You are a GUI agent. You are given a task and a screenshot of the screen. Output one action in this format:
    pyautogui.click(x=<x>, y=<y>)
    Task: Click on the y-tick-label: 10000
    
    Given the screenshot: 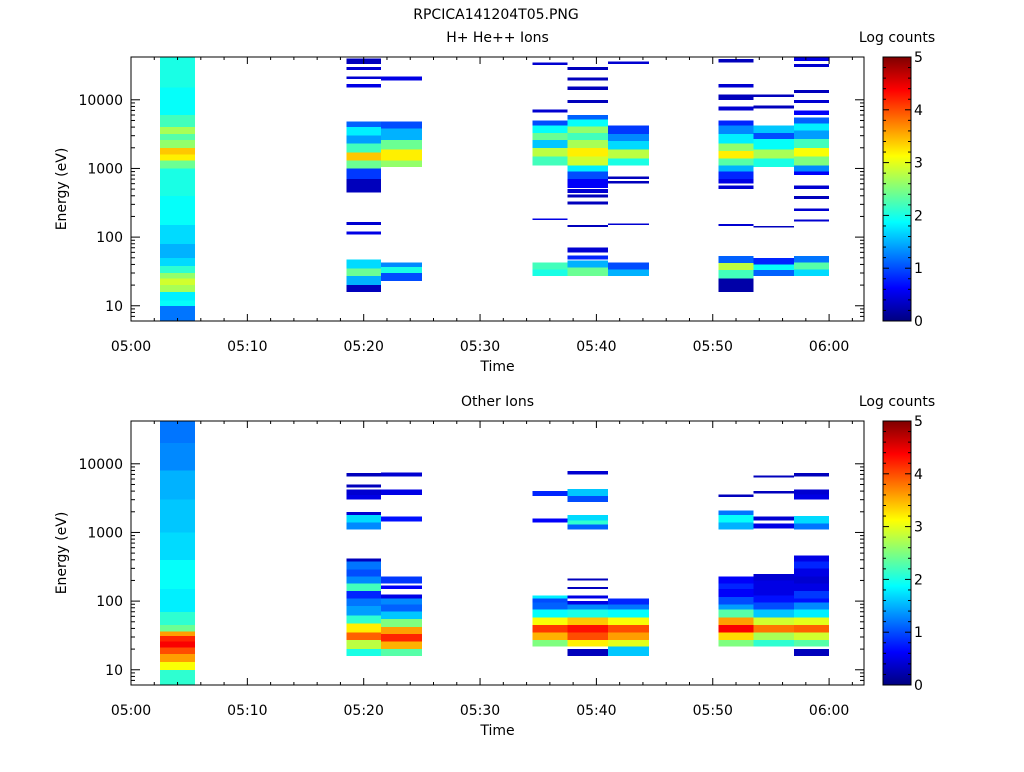 What is the action you would take?
    pyautogui.click(x=100, y=465)
    